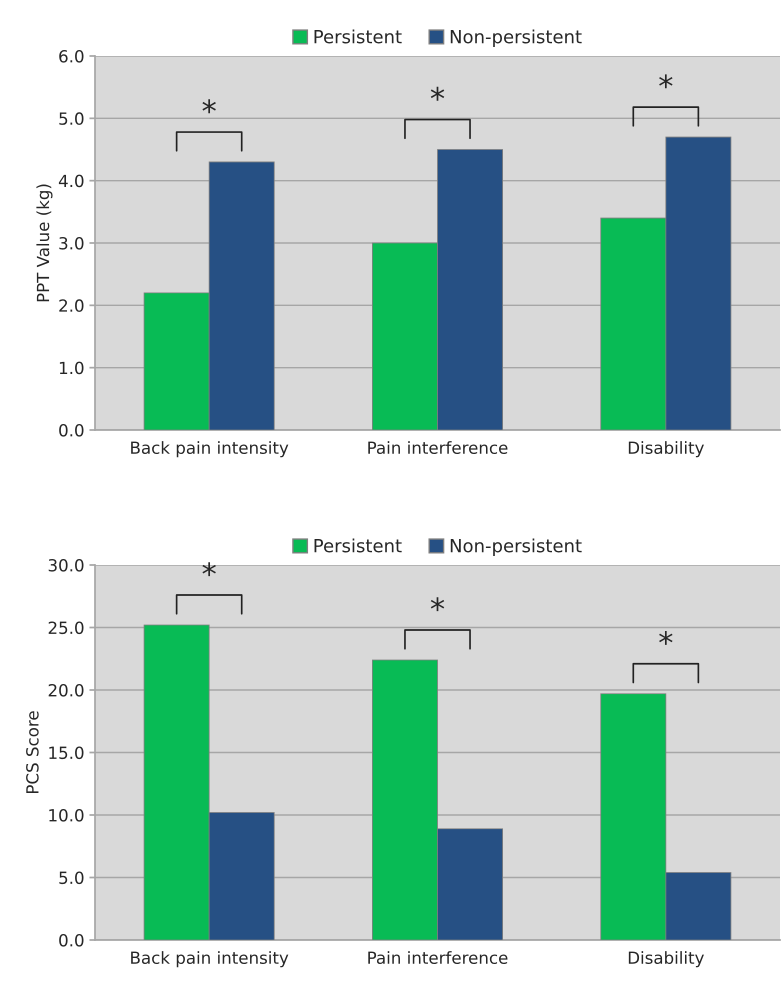 This screenshot has width=781, height=982. I want to click on y-tick-label: 15.0, so click(66, 753).